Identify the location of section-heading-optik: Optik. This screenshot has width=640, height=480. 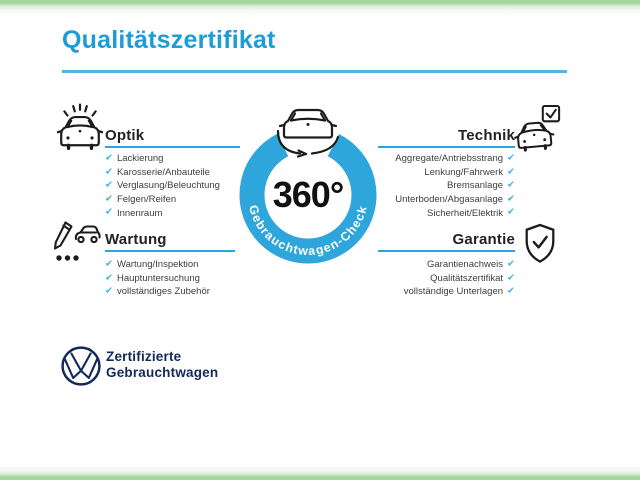
(125, 135).